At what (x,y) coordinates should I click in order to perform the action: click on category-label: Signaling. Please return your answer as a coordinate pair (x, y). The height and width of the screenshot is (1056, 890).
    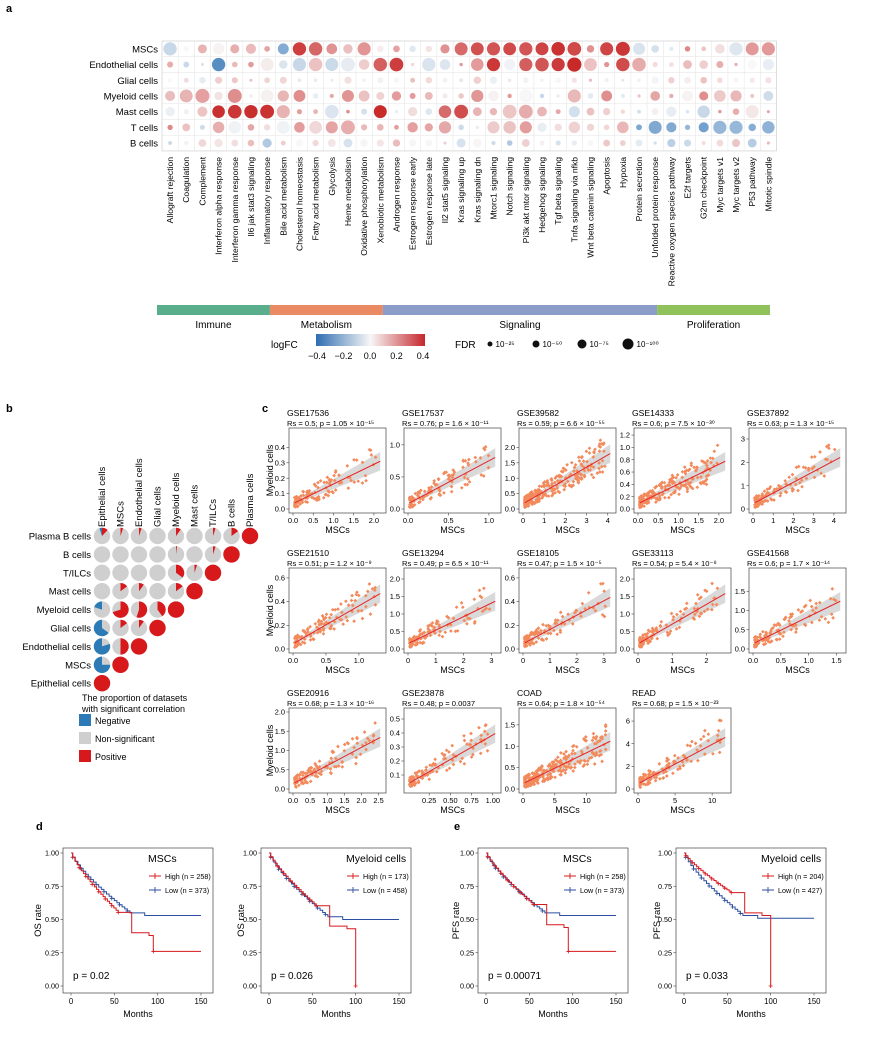
    Looking at the image, I should click on (519, 325).